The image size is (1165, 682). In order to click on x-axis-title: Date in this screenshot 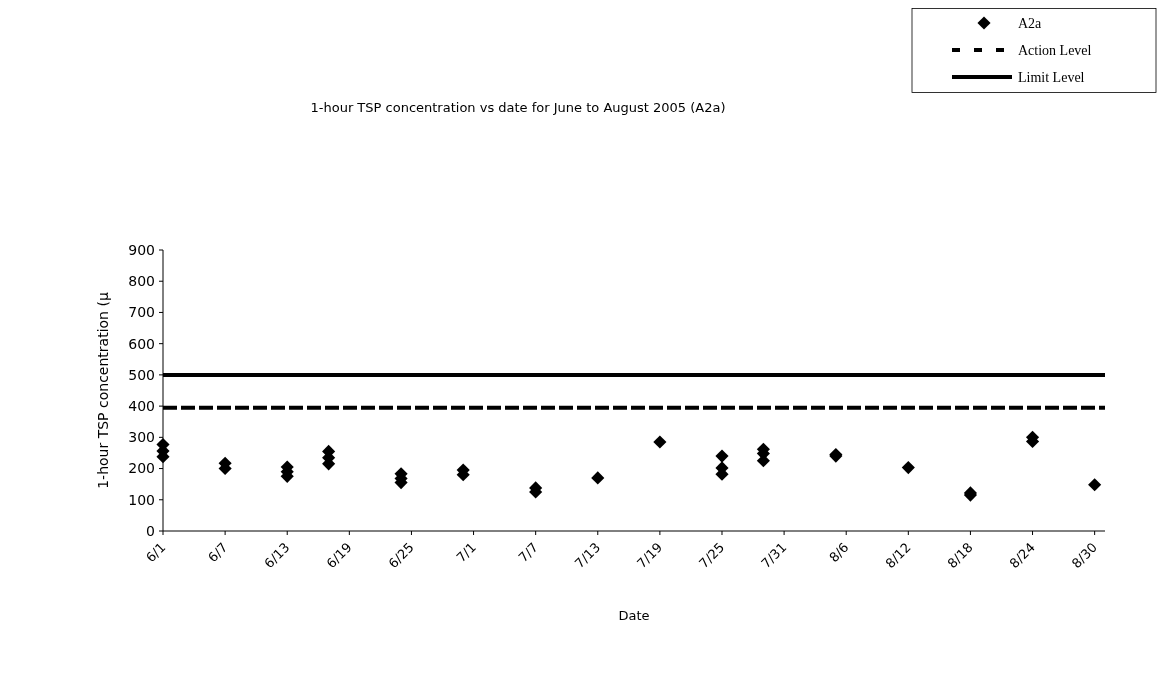, I will do `click(634, 615)`.